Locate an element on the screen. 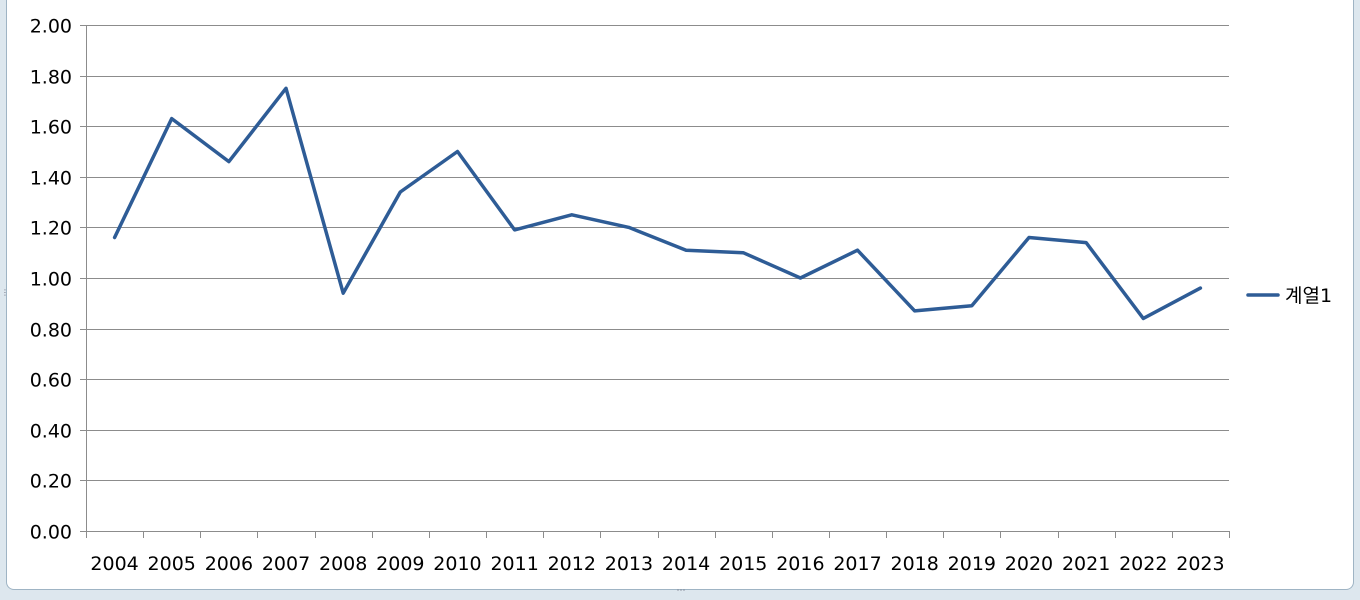 The width and height of the screenshot is (1360, 600). x-tick-label: 2018 is located at coordinates (914, 564).